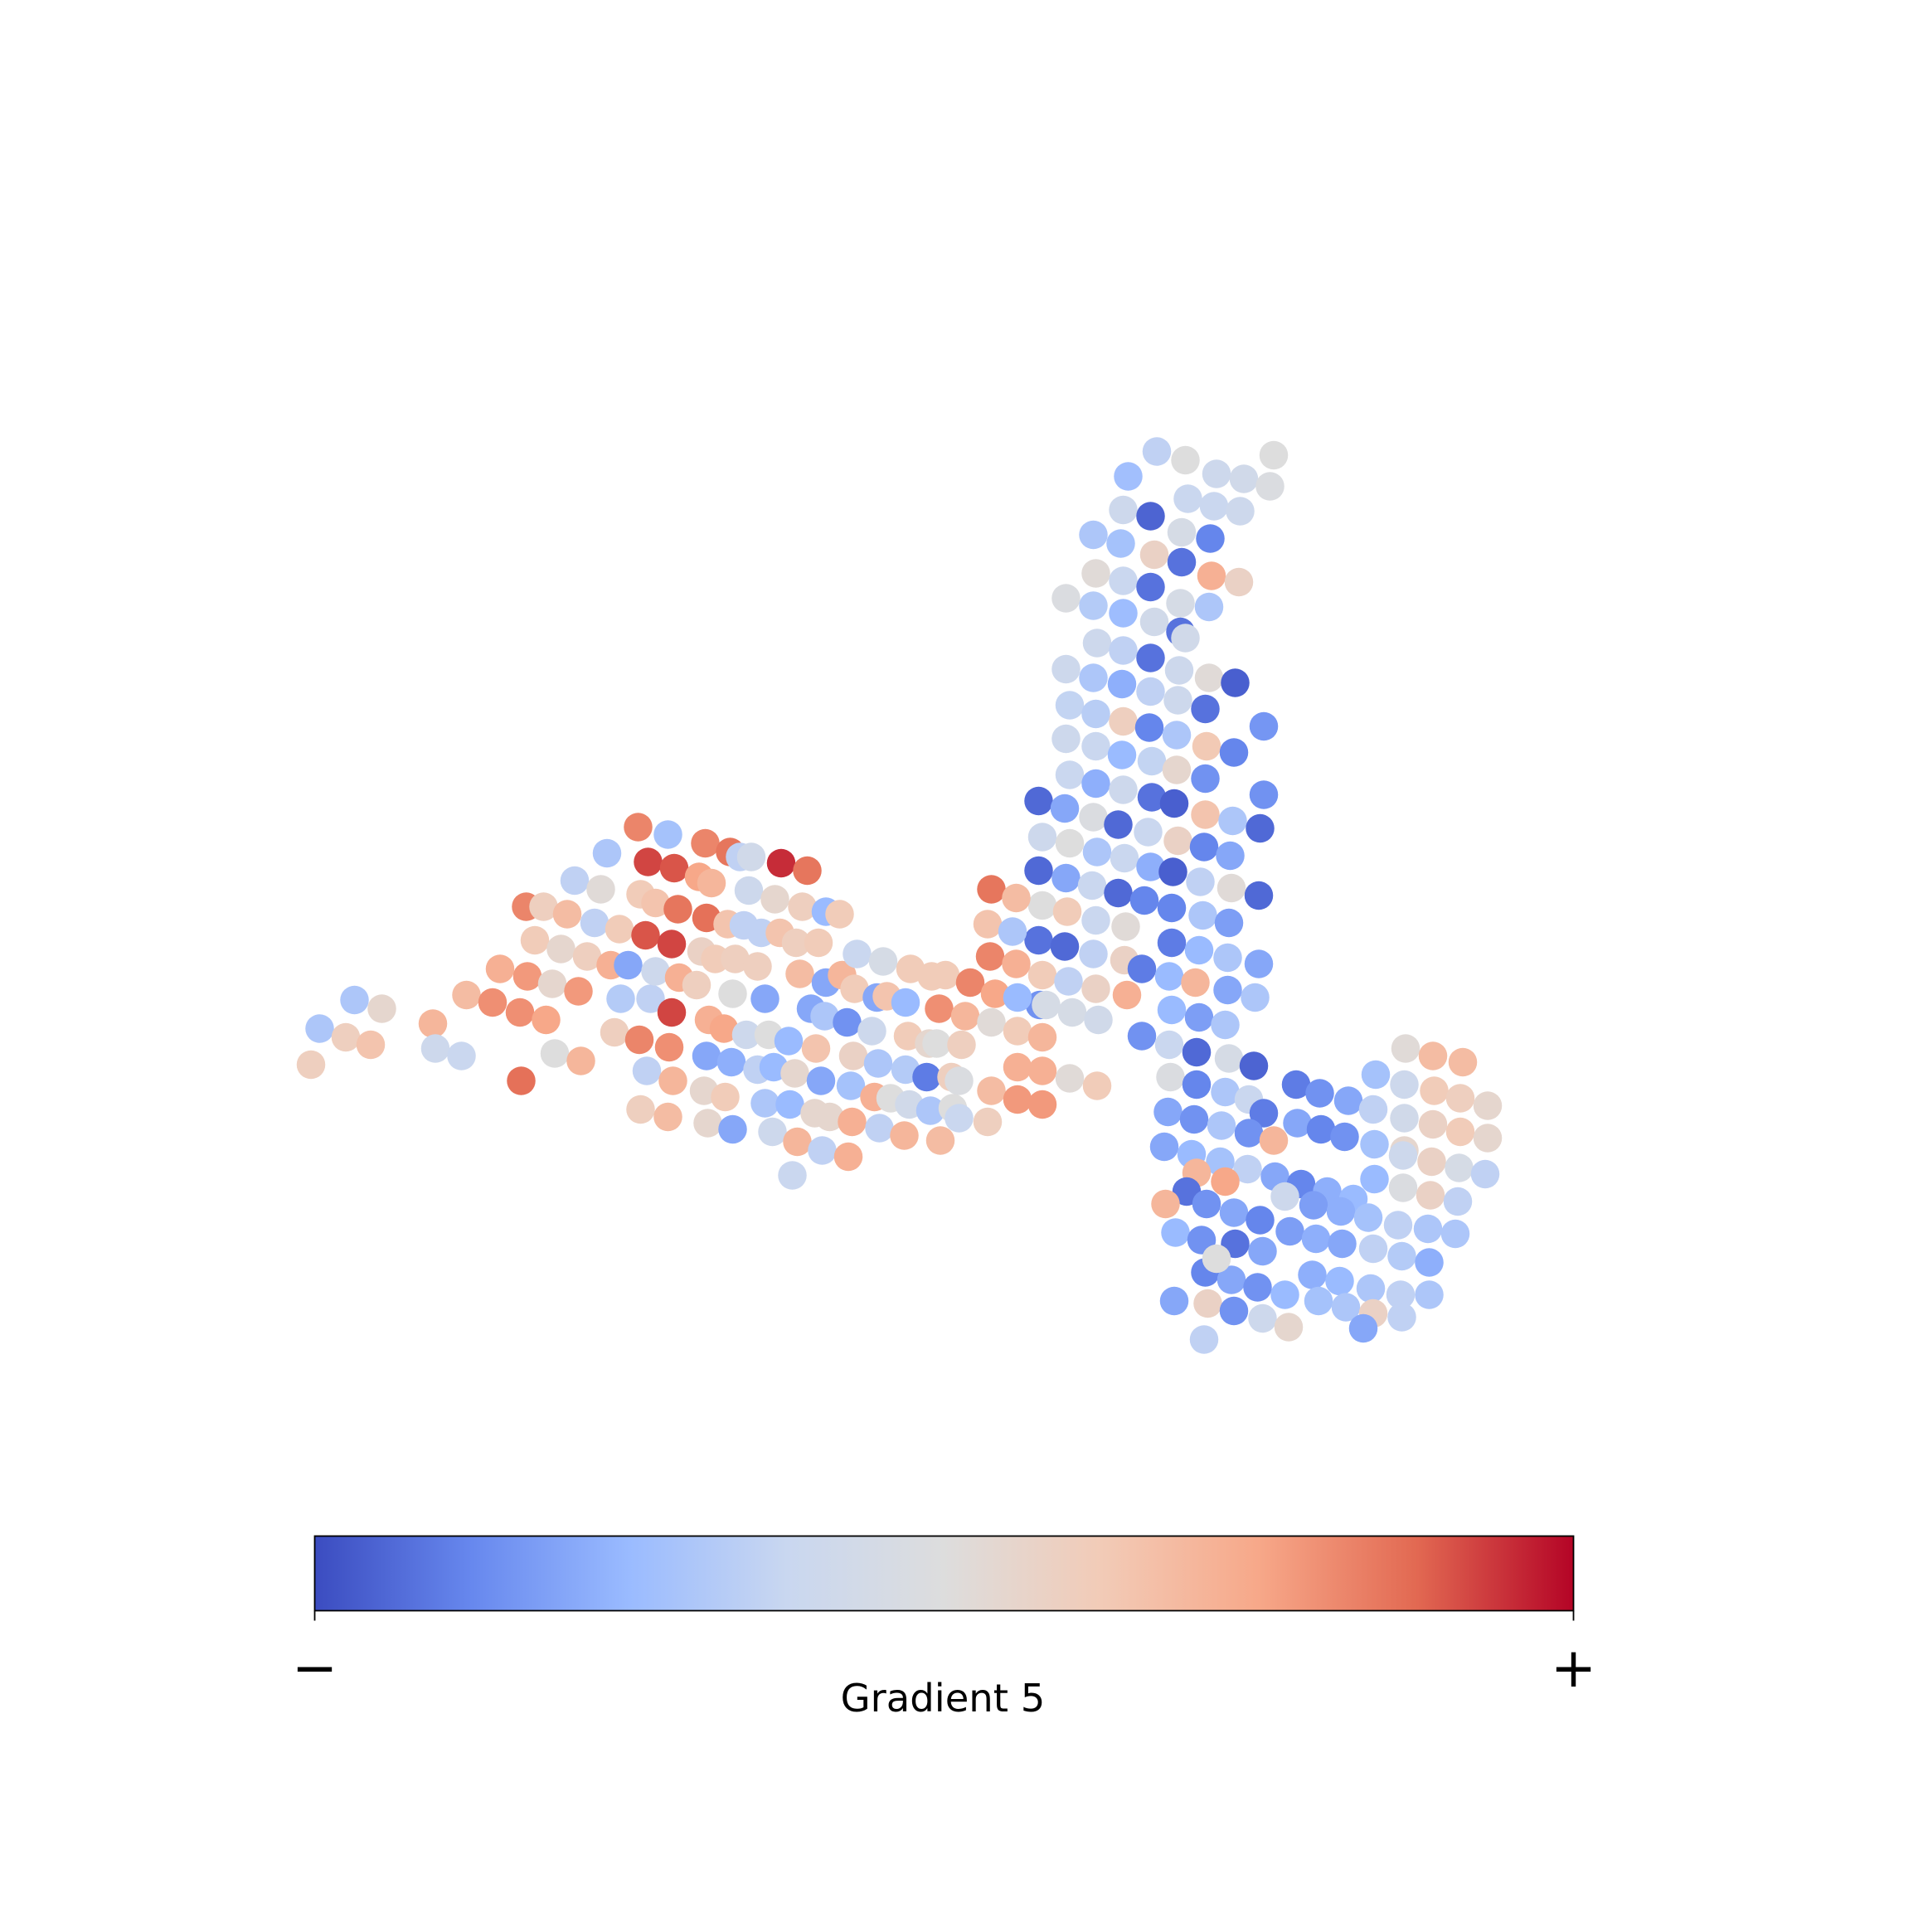 This screenshot has height=1932, width=1928. What do you see at coordinates (1573, 1668) in the screenshot?
I see `colorbar-max-label: +` at bounding box center [1573, 1668].